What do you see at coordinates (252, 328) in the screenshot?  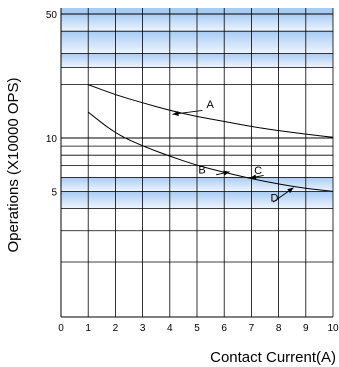 I see `x-tick-label-7: 7` at bounding box center [252, 328].